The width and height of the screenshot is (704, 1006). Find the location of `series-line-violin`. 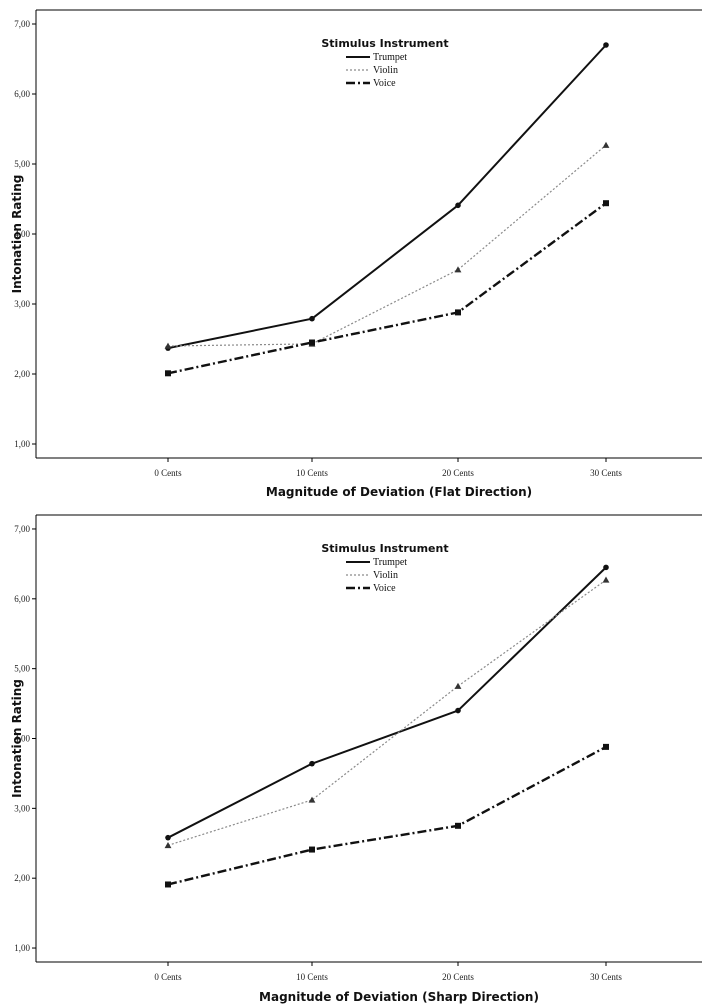

series-line-violin is located at coordinates (387, 245).